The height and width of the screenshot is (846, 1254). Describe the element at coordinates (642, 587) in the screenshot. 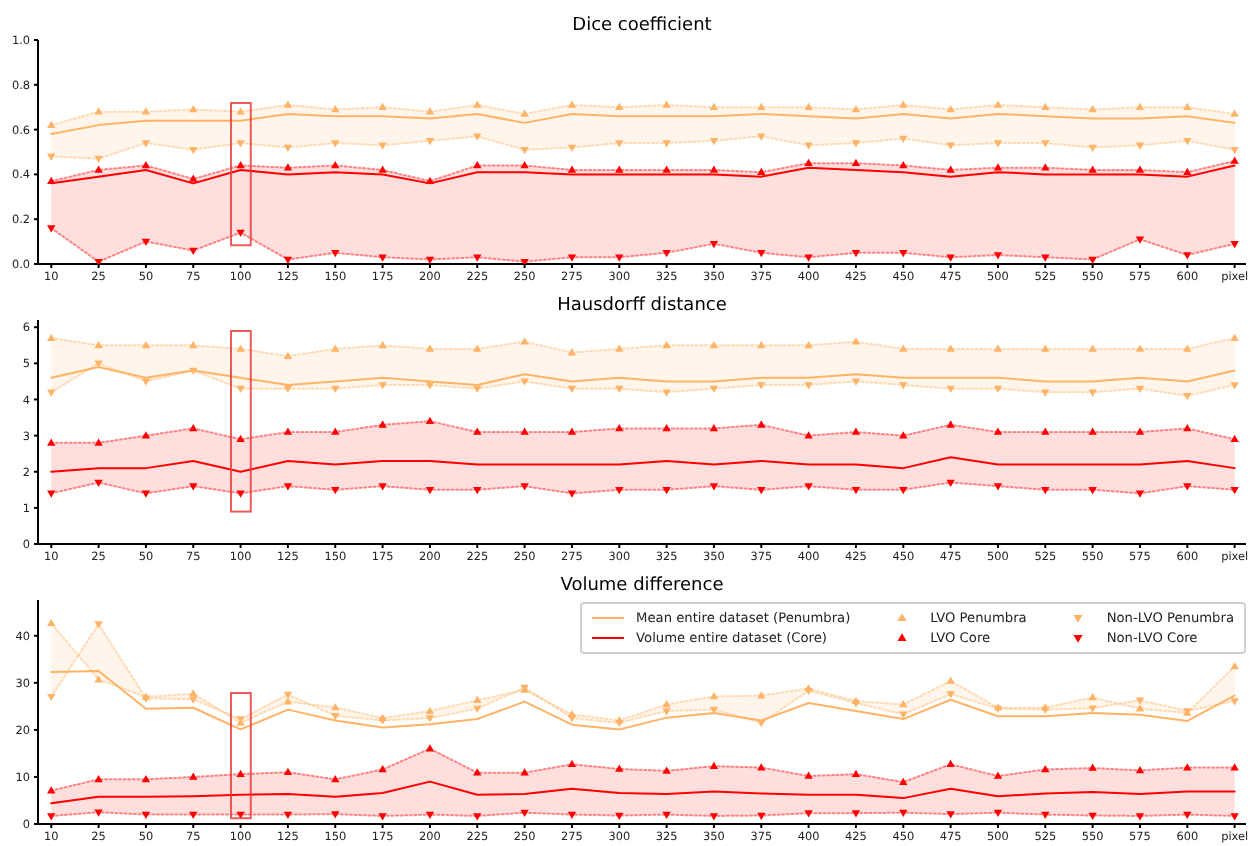

I see `chart-title: Volume difference` at that location.